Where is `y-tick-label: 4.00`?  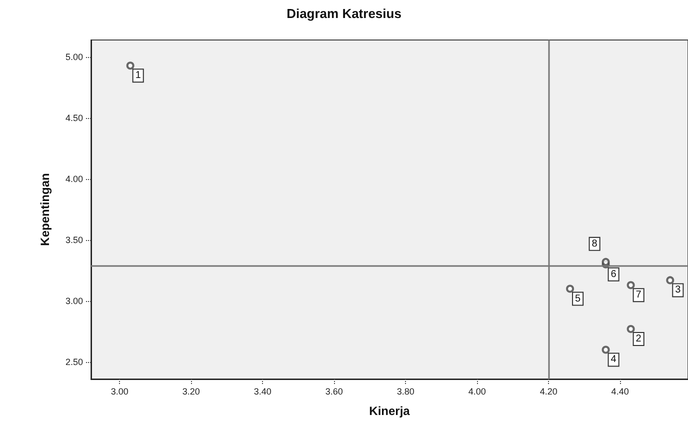 y-tick-label: 4.00 is located at coordinates (74, 179).